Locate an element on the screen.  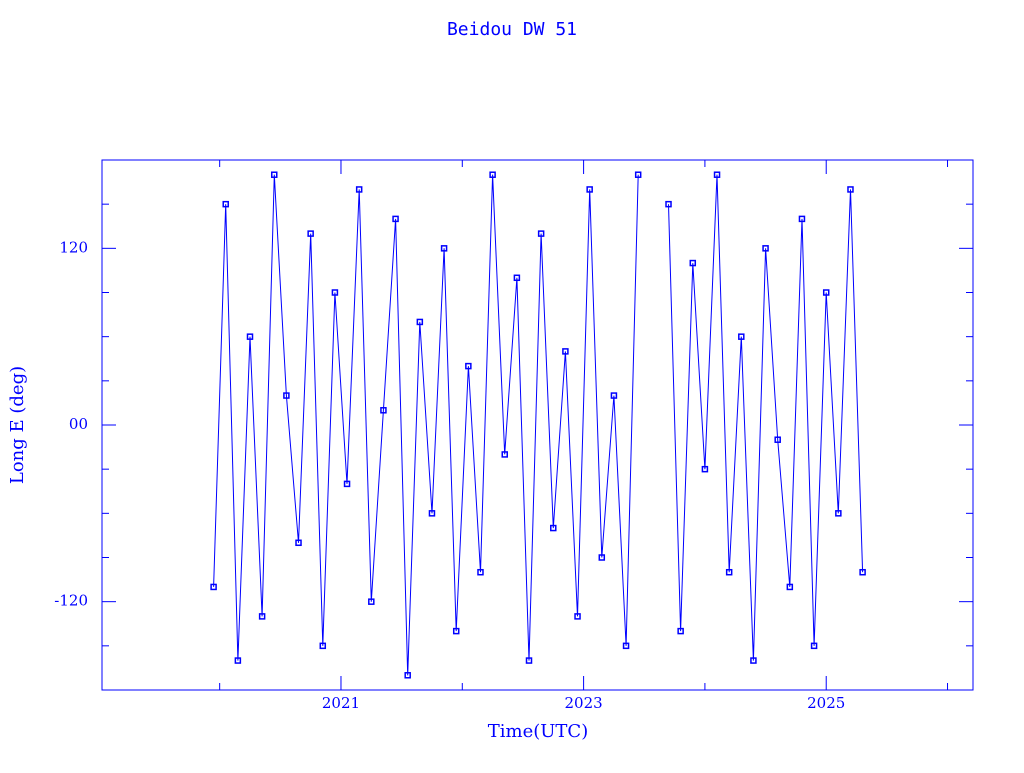
x-tick-label: 2023 is located at coordinates (584, 703).